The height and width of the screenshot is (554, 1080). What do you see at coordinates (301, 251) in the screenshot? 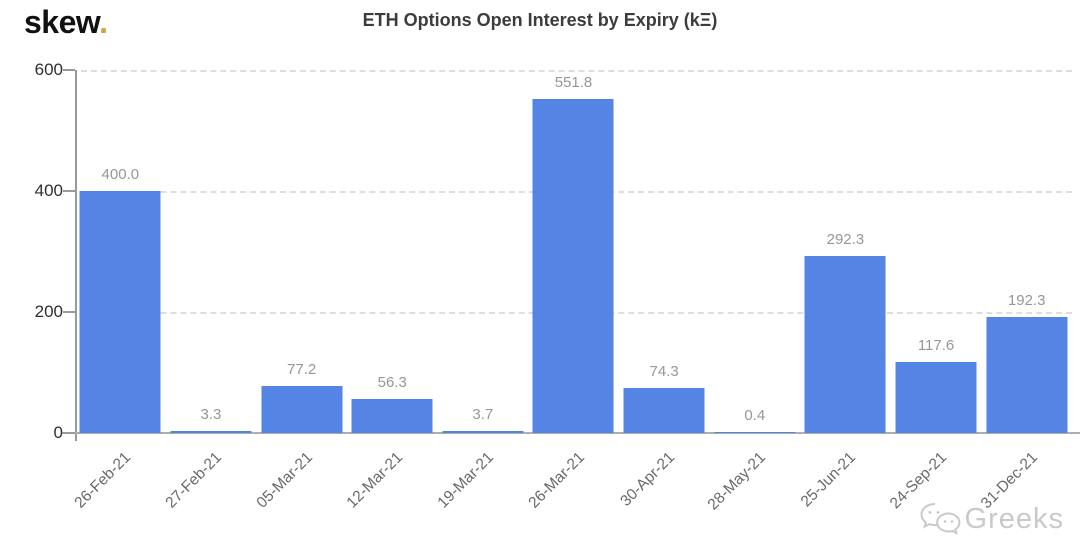
I see `bar-slot-05-Mar-21: 77.2` at bounding box center [301, 251].